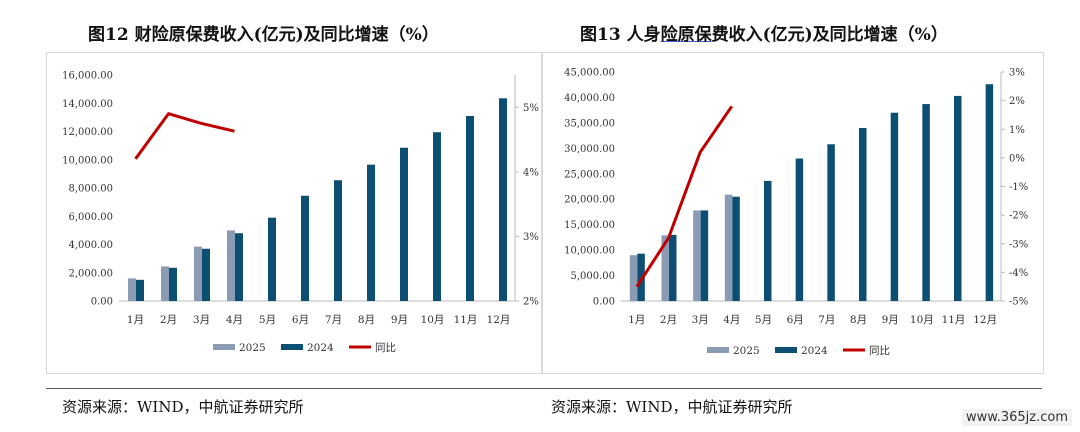 This screenshot has height=432, width=1080. What do you see at coordinates (168, 320) in the screenshot?
I see `c1-x-tick-label: 2月` at bounding box center [168, 320].